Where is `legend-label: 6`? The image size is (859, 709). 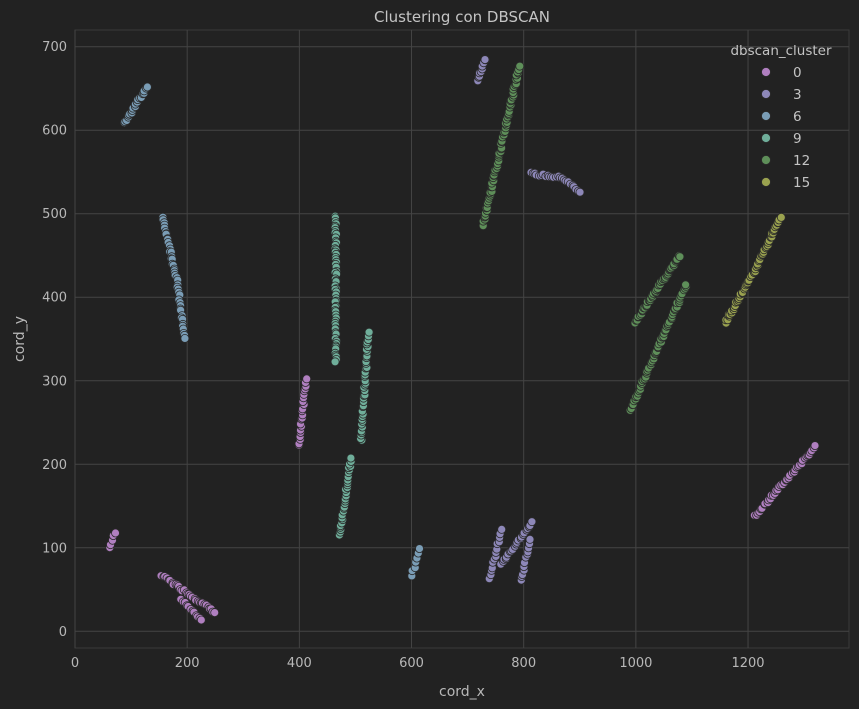
legend-label: 6 is located at coordinates (797, 117).